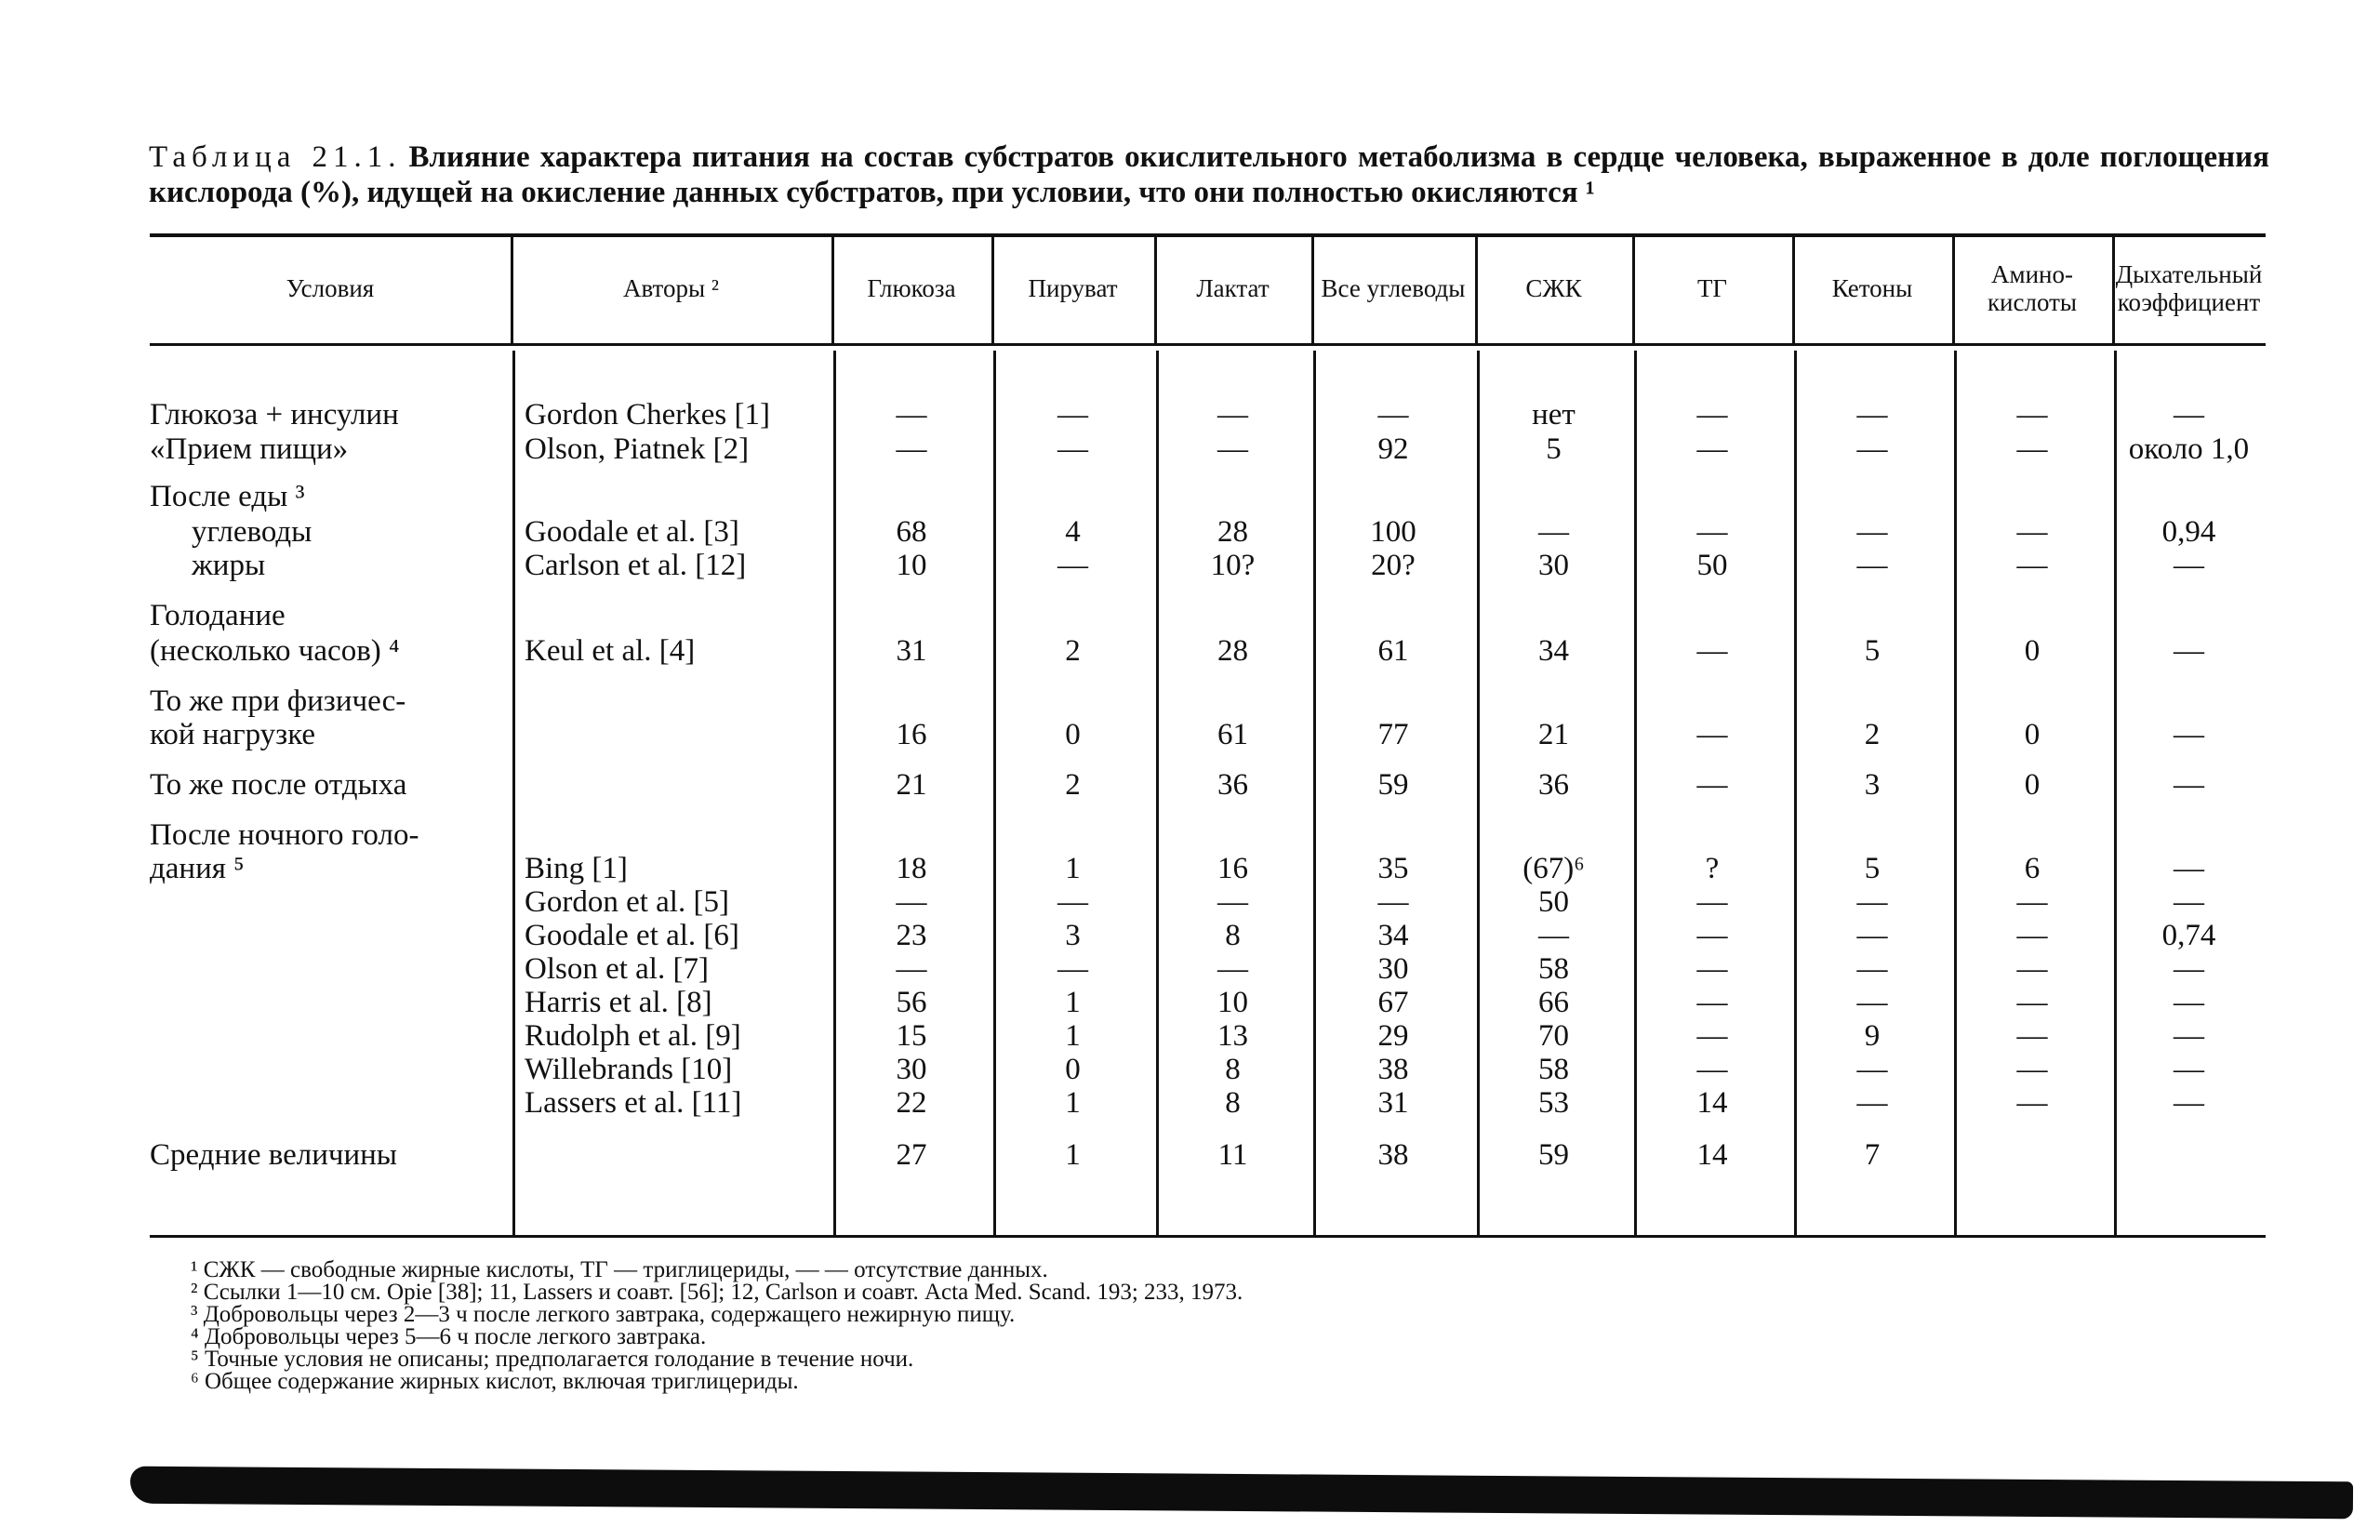 This screenshot has height=1540, width=2380. What do you see at coordinates (1393, 449) in the screenshot?
I see `value-cell: 92` at bounding box center [1393, 449].